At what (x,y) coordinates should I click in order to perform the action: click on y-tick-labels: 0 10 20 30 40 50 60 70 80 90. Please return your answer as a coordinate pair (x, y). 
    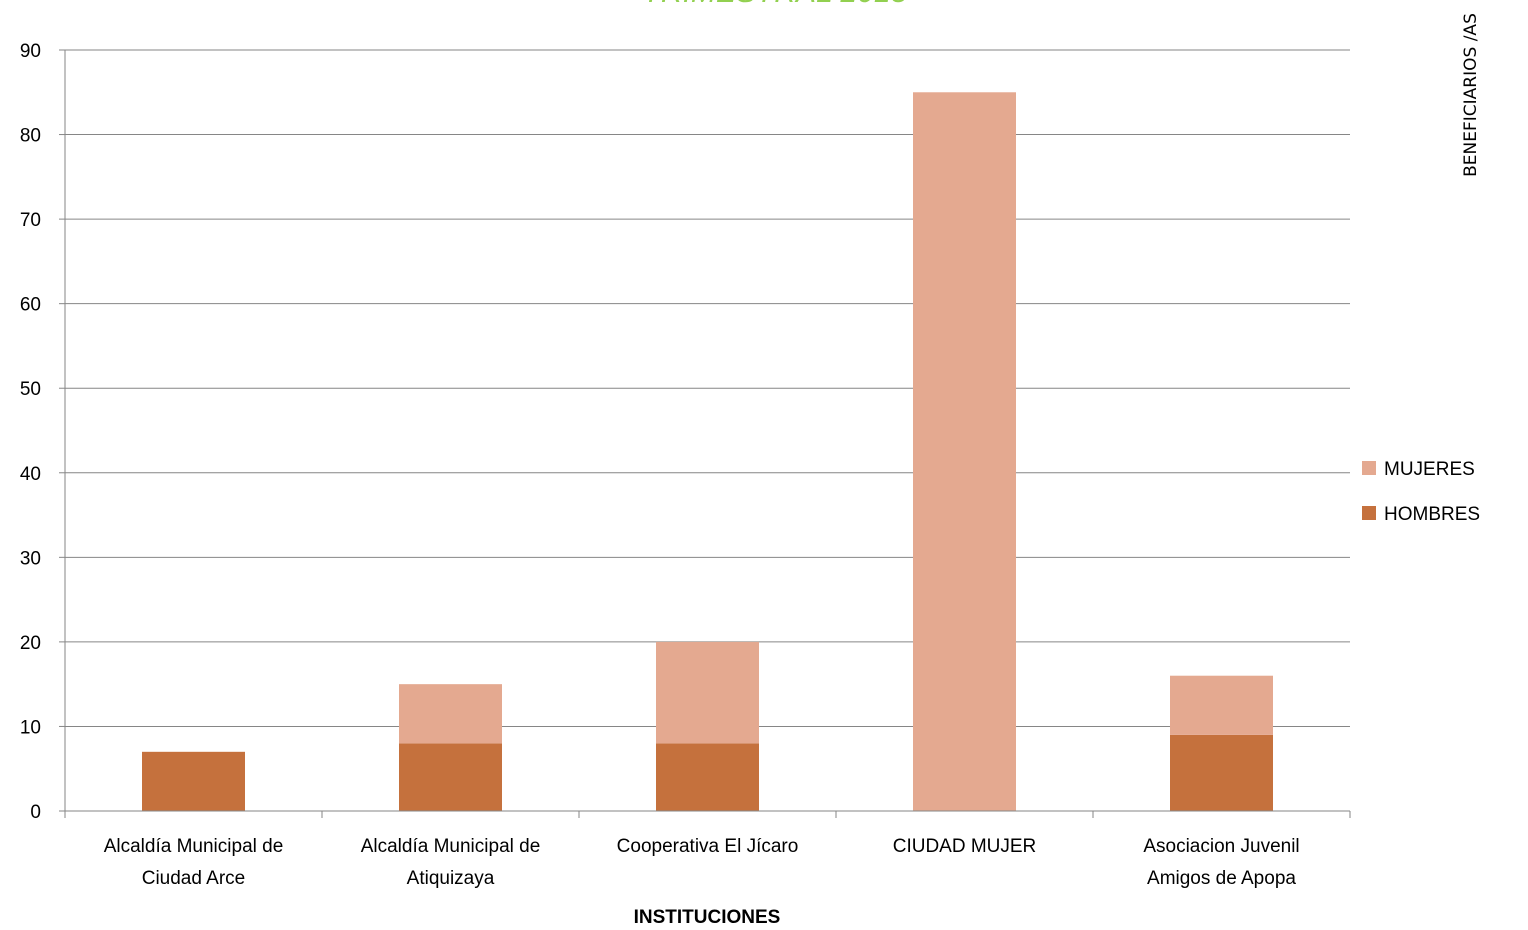
    Looking at the image, I should click on (30, 432).